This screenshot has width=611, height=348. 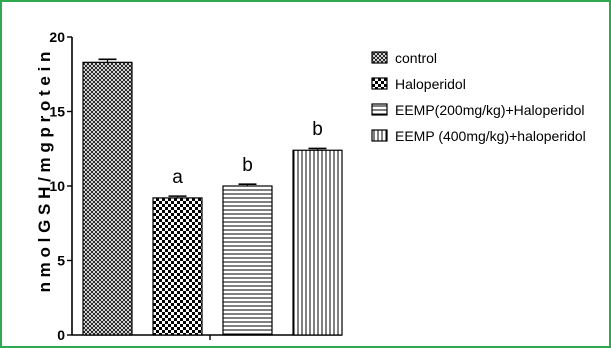 What do you see at coordinates (489, 110) in the screenshot?
I see `legend-label: EEMP(200mg/kg)+Haloperidol` at bounding box center [489, 110].